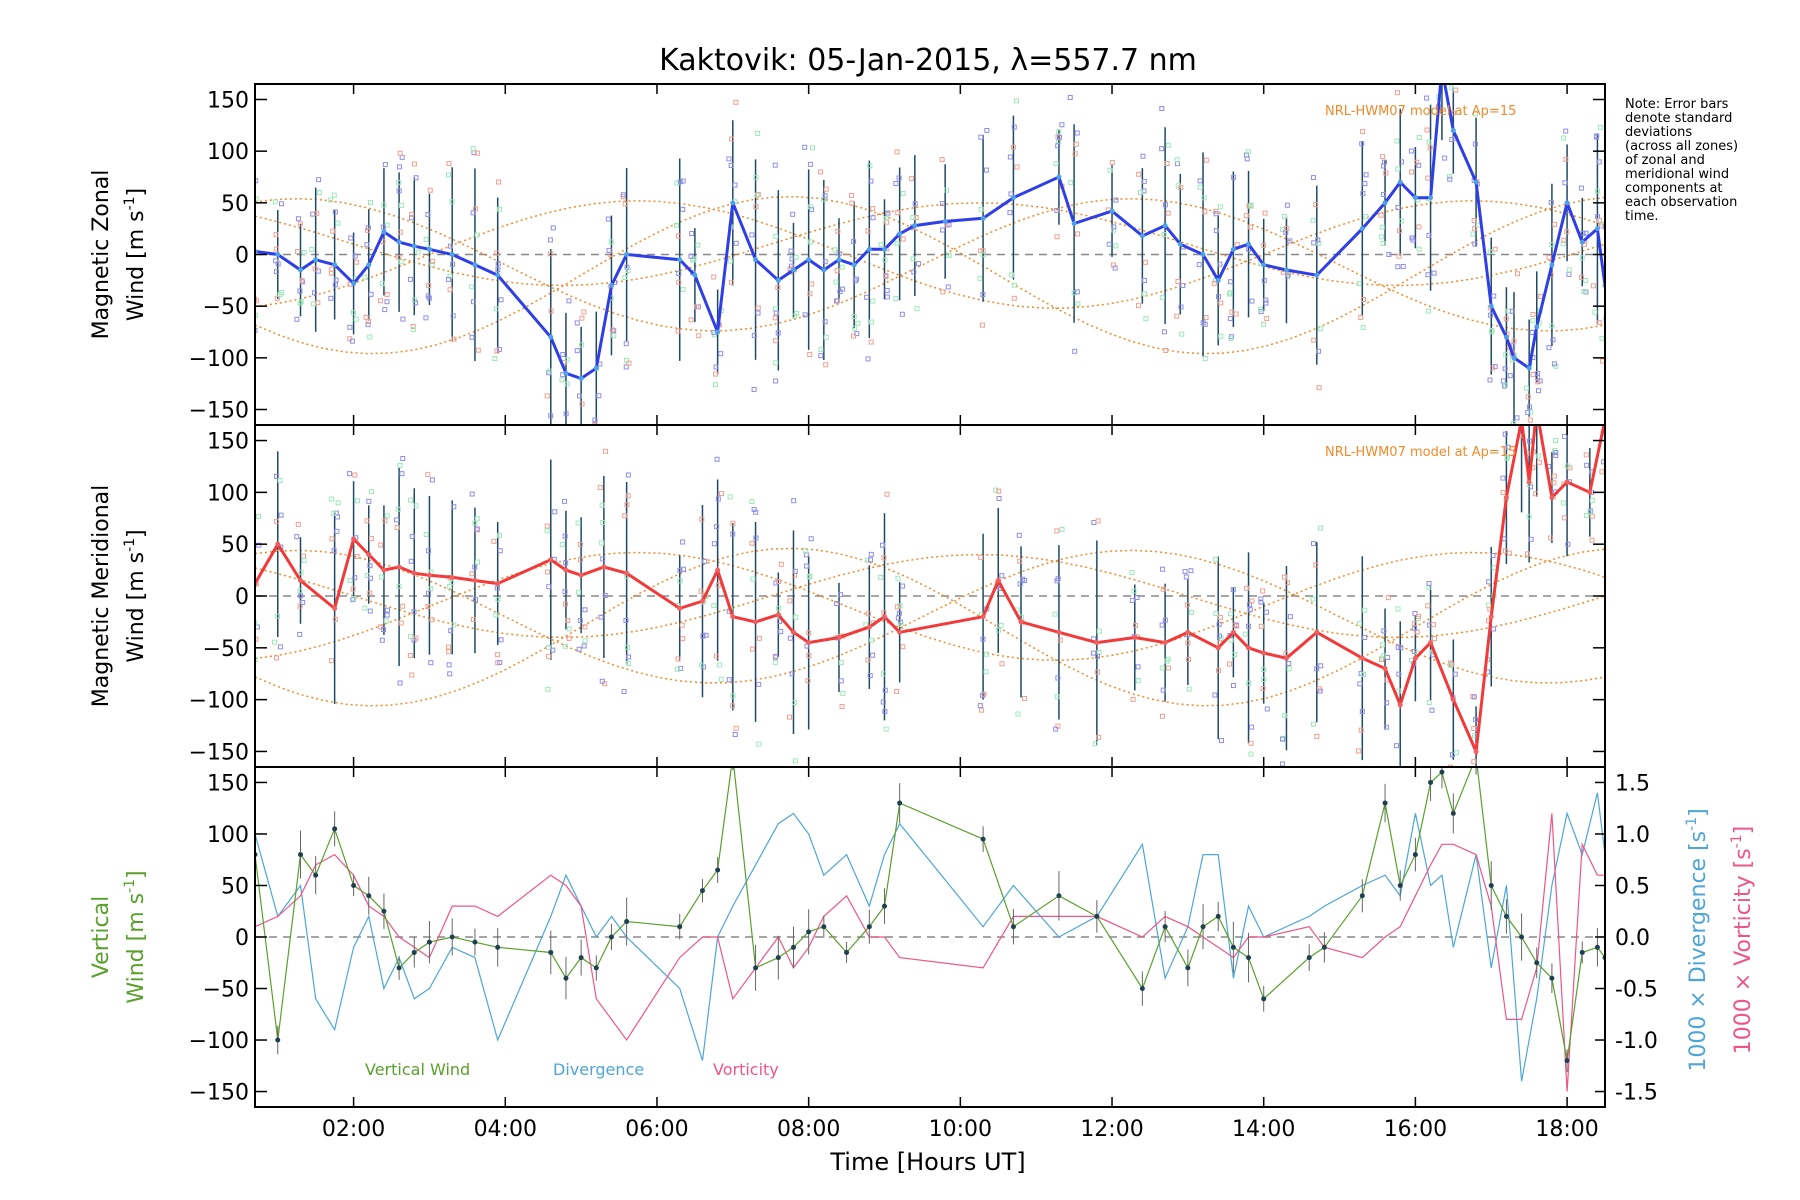  I want to click on y-tick-label: 100, so click(228, 152).